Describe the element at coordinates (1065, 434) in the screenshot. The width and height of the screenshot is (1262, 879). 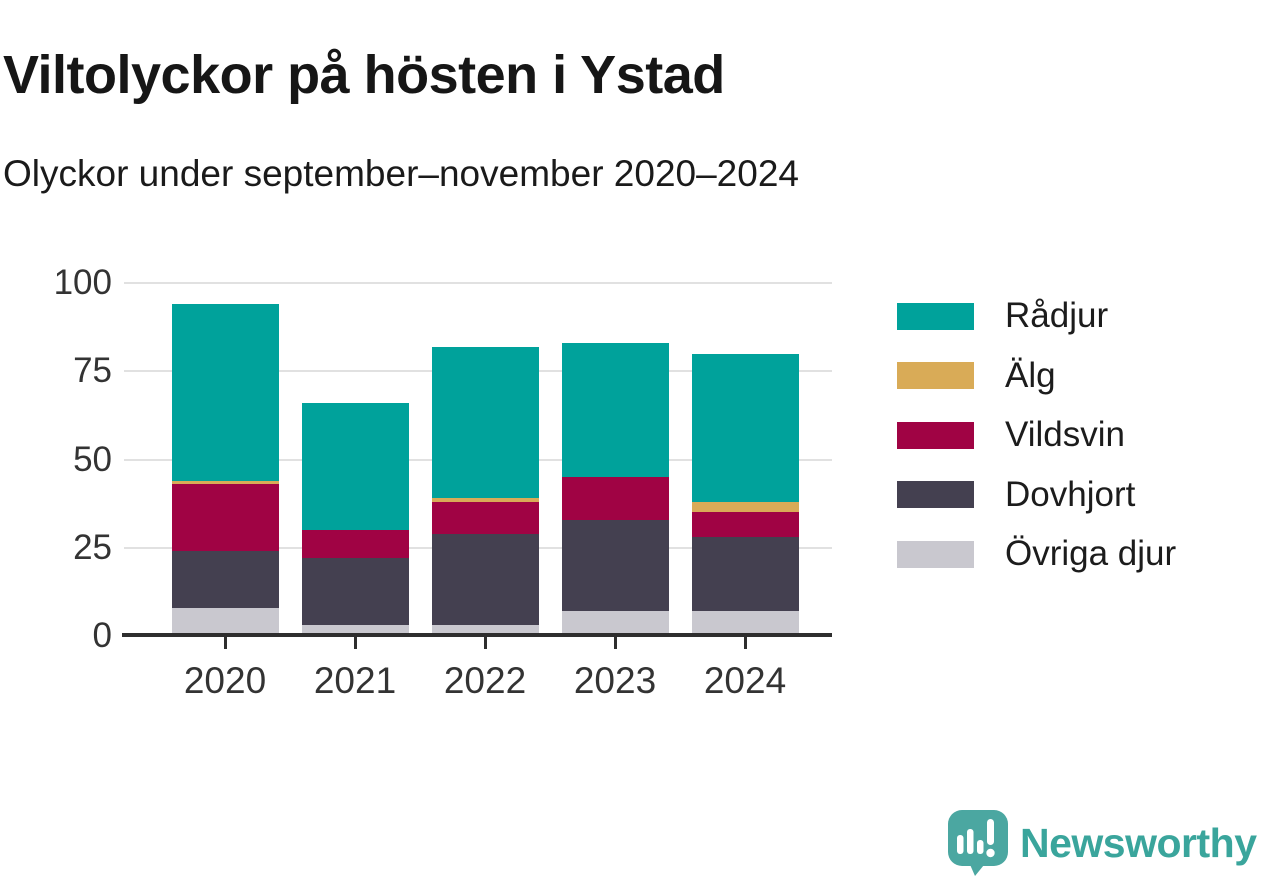
I see `legend-label: Vildsvin` at that location.